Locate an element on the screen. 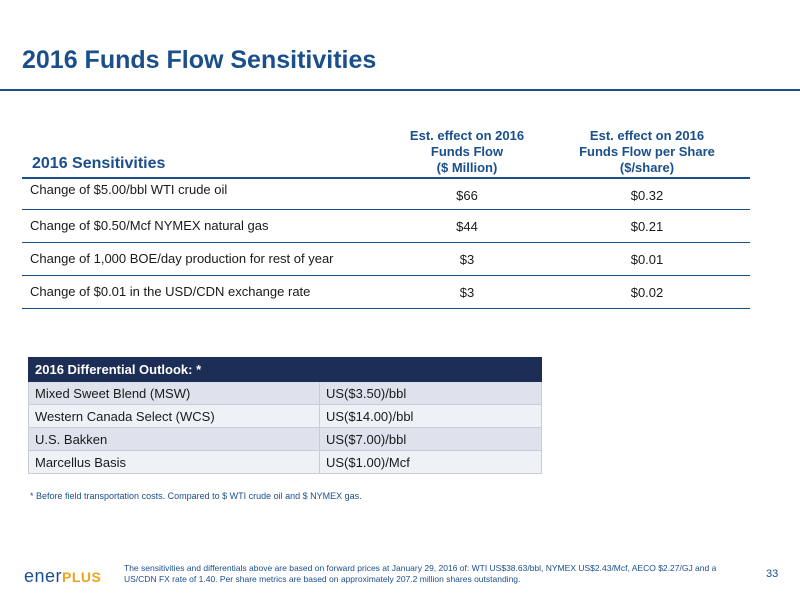 Image resolution: width=800 pixels, height=600 pixels. table-row: U.S. Bakken US($7.00)/bbl is located at coordinates (285, 439).